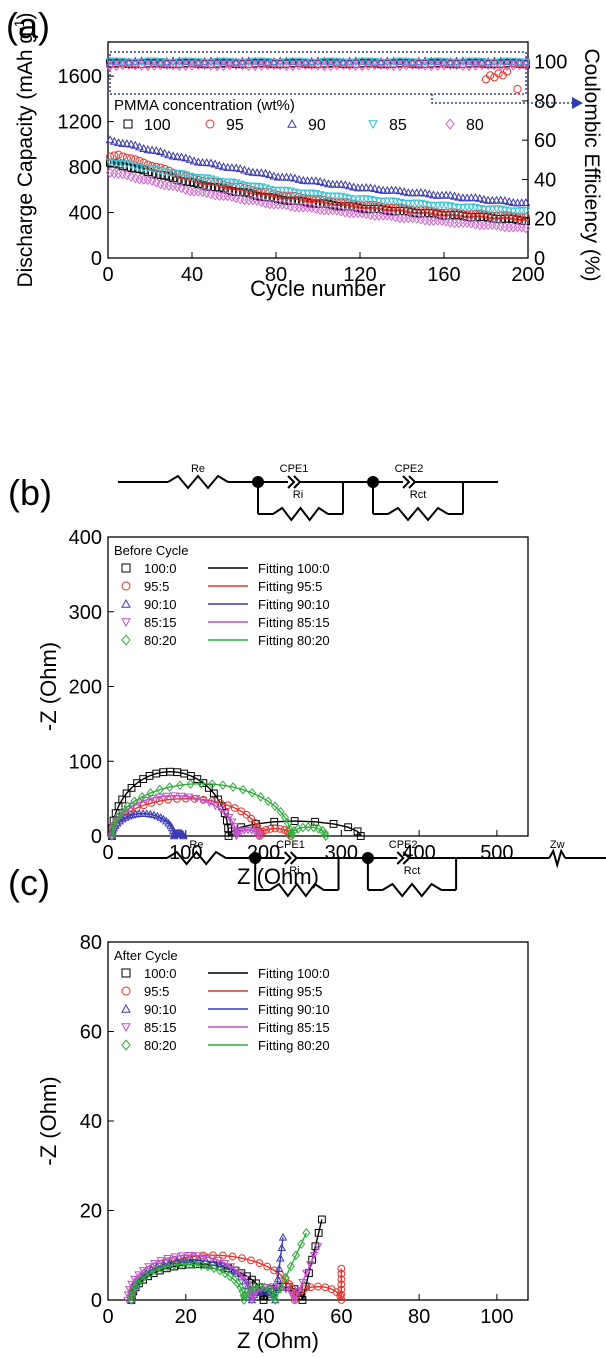 The width and height of the screenshot is (606, 1358). I want to click on legend-fit-label: Fitting 80:20, so click(294, 1045).